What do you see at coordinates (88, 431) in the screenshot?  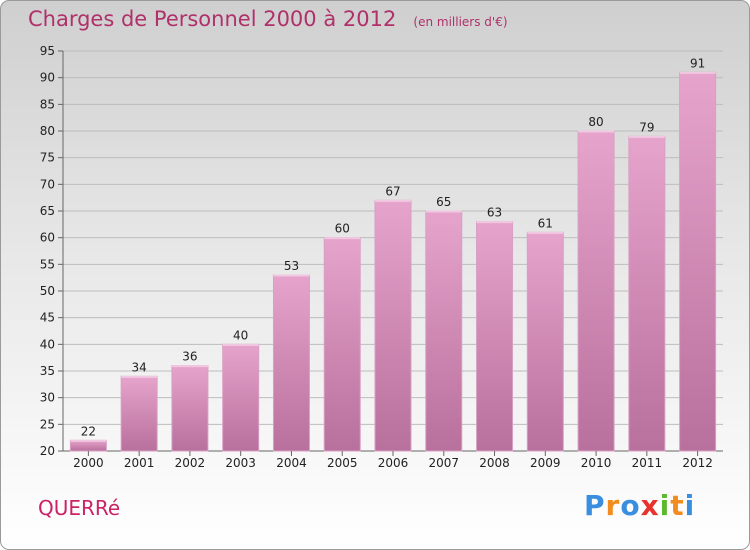 I see `bar-value-label: 22` at bounding box center [88, 431].